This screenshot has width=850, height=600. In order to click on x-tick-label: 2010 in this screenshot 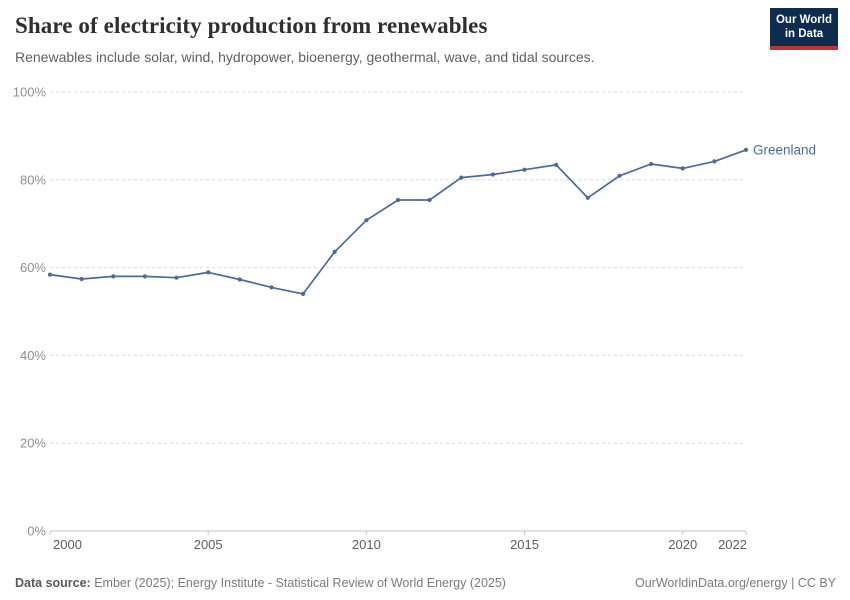, I will do `click(366, 544)`.